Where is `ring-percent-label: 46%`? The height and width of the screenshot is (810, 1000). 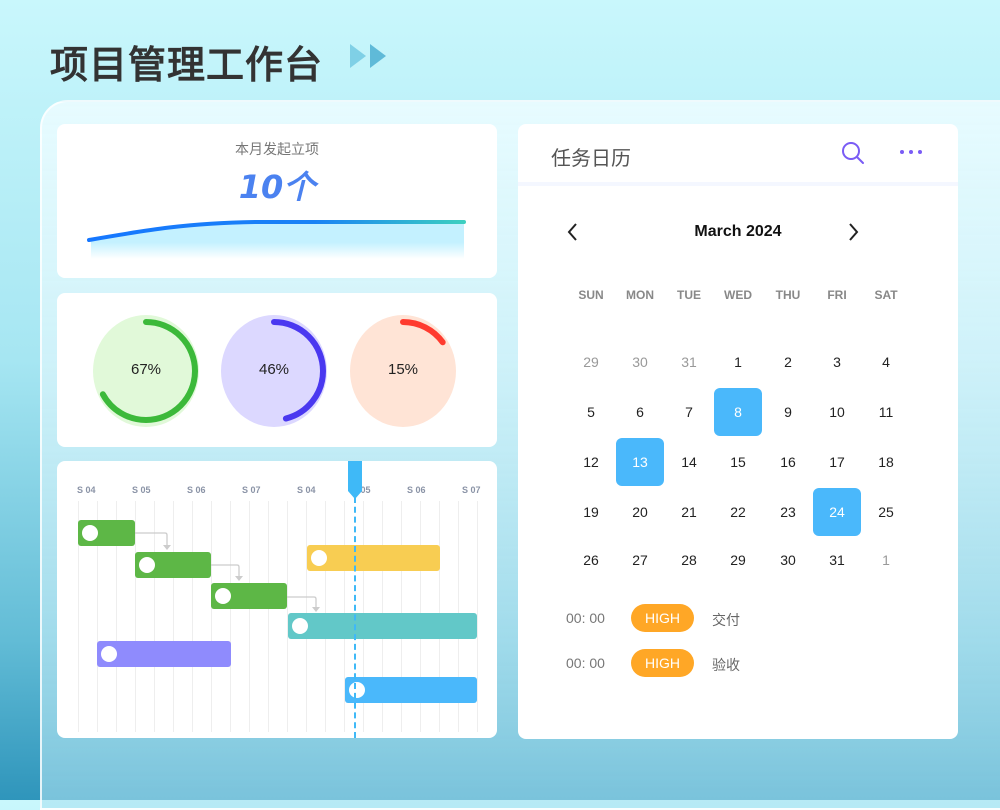 ring-percent-label: 46% is located at coordinates (274, 369).